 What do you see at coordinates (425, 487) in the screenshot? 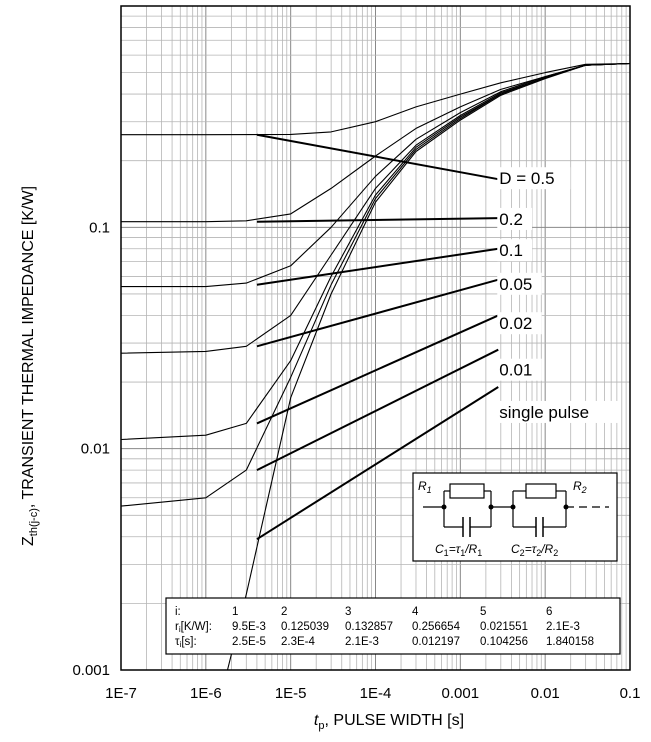
I see `r1-label: R1` at bounding box center [425, 487].